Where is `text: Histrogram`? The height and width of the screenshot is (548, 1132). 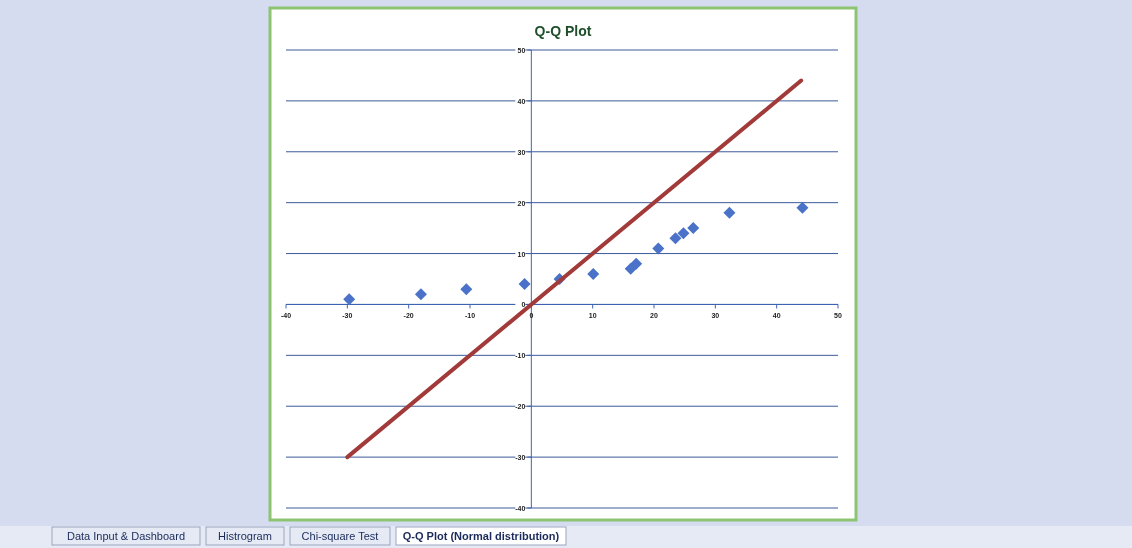 text: Histrogram is located at coordinates (245, 536).